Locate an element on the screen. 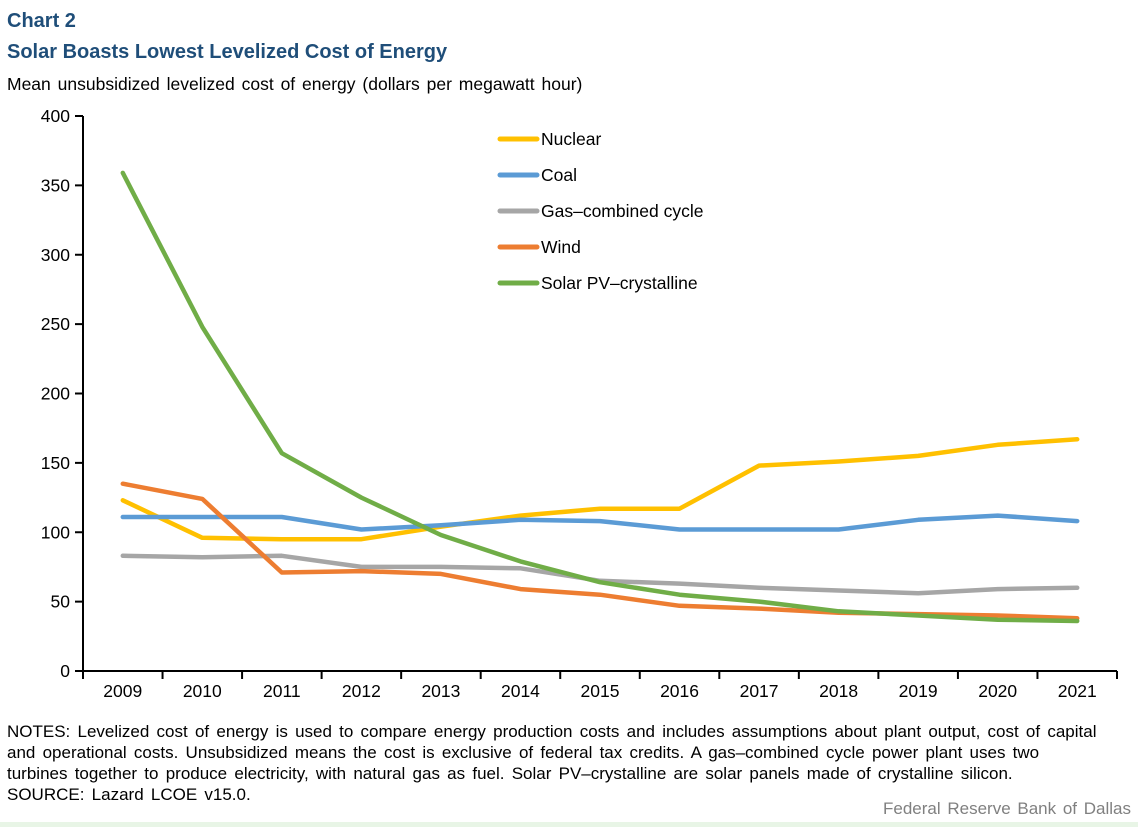 The height and width of the screenshot is (827, 1138). legend-label: Wind is located at coordinates (561, 247).